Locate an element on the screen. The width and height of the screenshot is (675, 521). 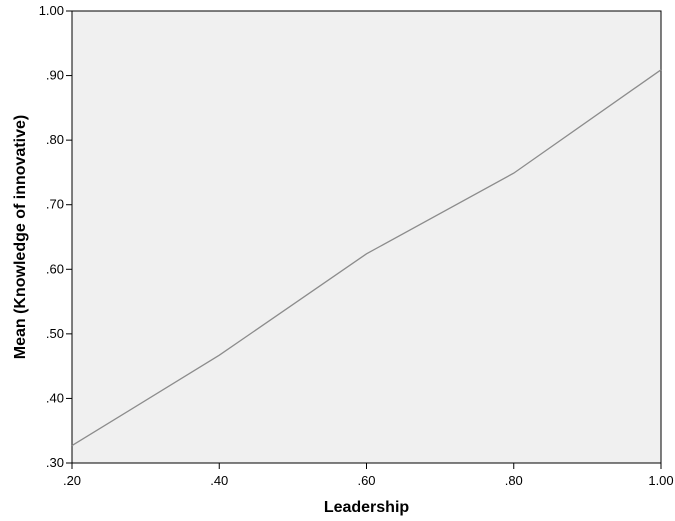
x-tick-label: .60 is located at coordinates (366, 480).